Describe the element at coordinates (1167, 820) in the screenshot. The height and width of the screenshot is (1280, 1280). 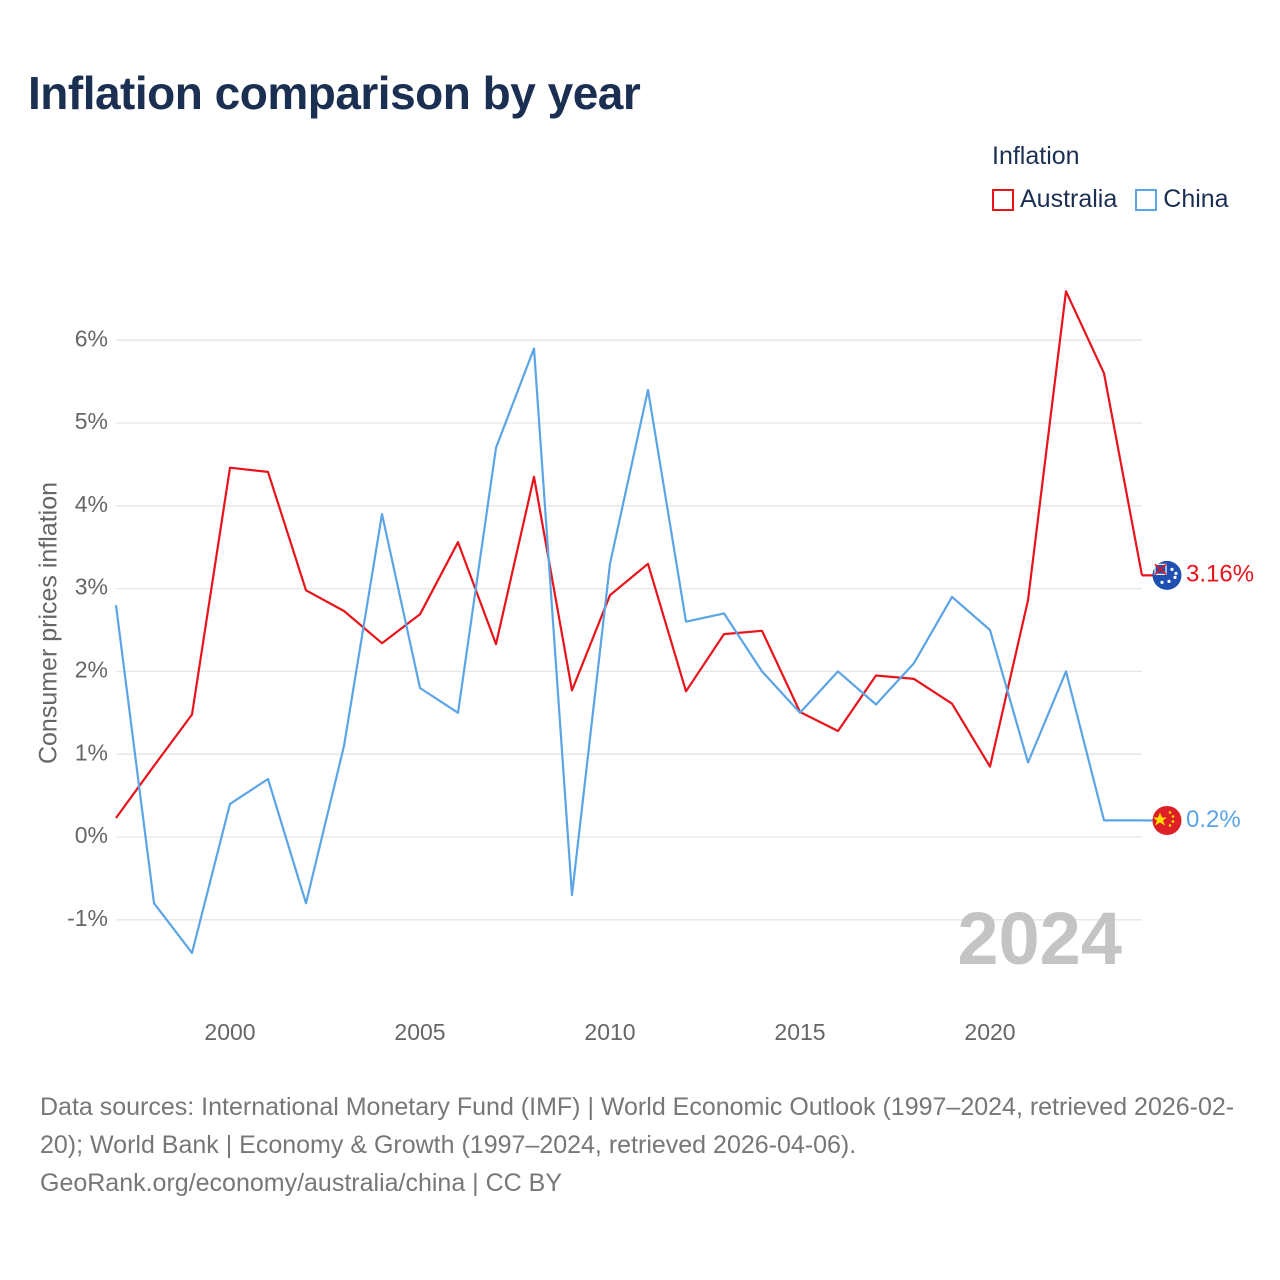
I see `china-flag-icon` at that location.